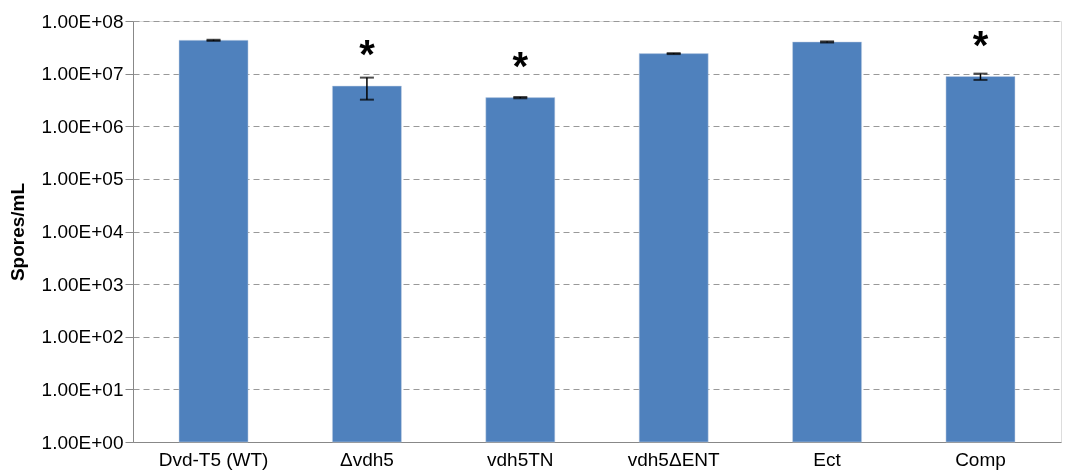 The width and height of the screenshot is (1081, 473). I want to click on y-axis-title: Spores/mL, so click(17, 232).